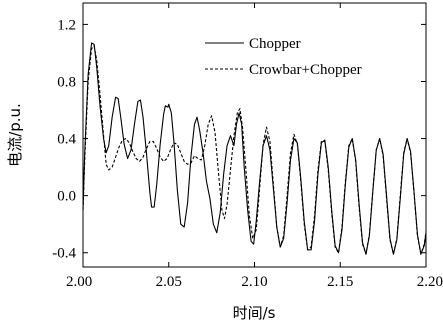 This screenshot has height=322, width=443. I want to click on x-tick-label: 2.00, so click(79, 282).